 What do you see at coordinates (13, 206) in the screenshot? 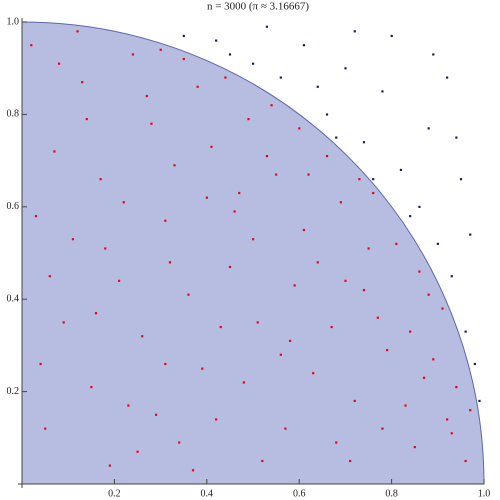
I see `y-tick-label: 0.6` at bounding box center [13, 206].